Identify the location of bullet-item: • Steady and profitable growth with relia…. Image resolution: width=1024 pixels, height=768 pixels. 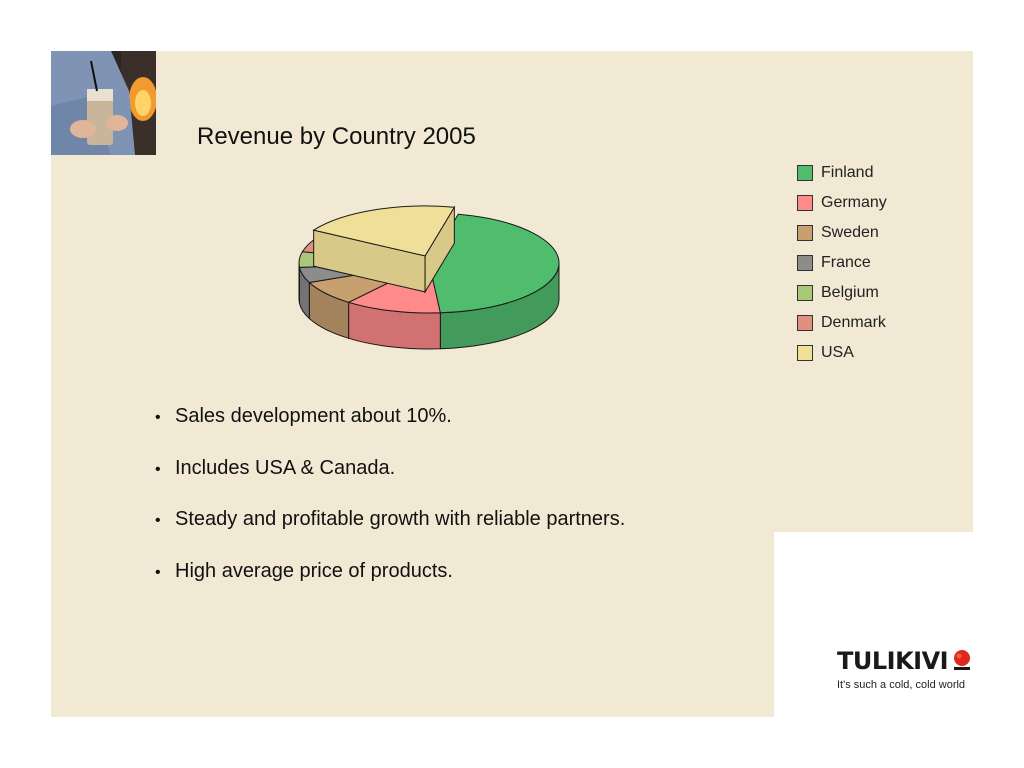
(390, 534).